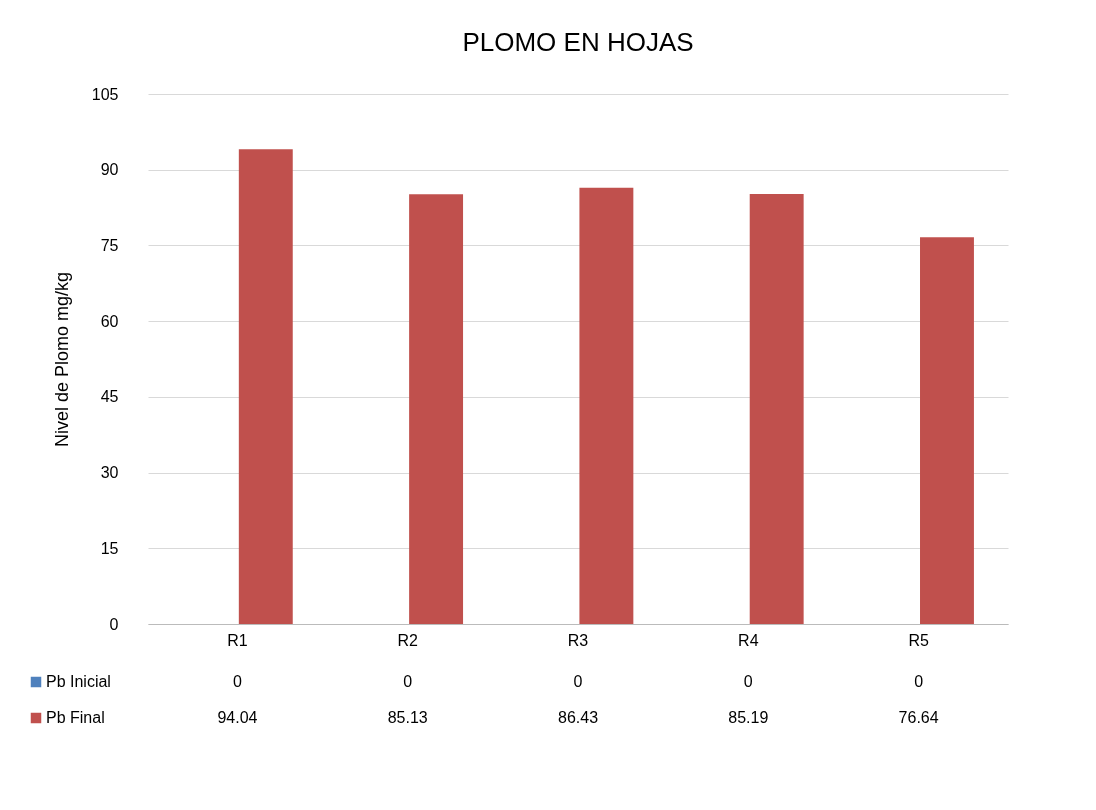  I want to click on y-tick-label: 30, so click(109, 473).